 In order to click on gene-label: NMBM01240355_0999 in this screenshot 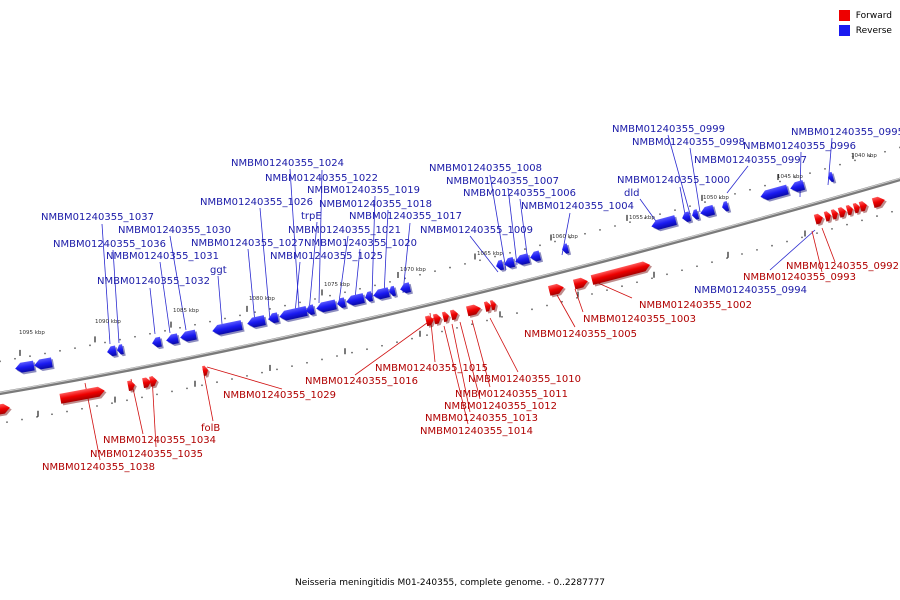, I will do `click(668, 129)`.